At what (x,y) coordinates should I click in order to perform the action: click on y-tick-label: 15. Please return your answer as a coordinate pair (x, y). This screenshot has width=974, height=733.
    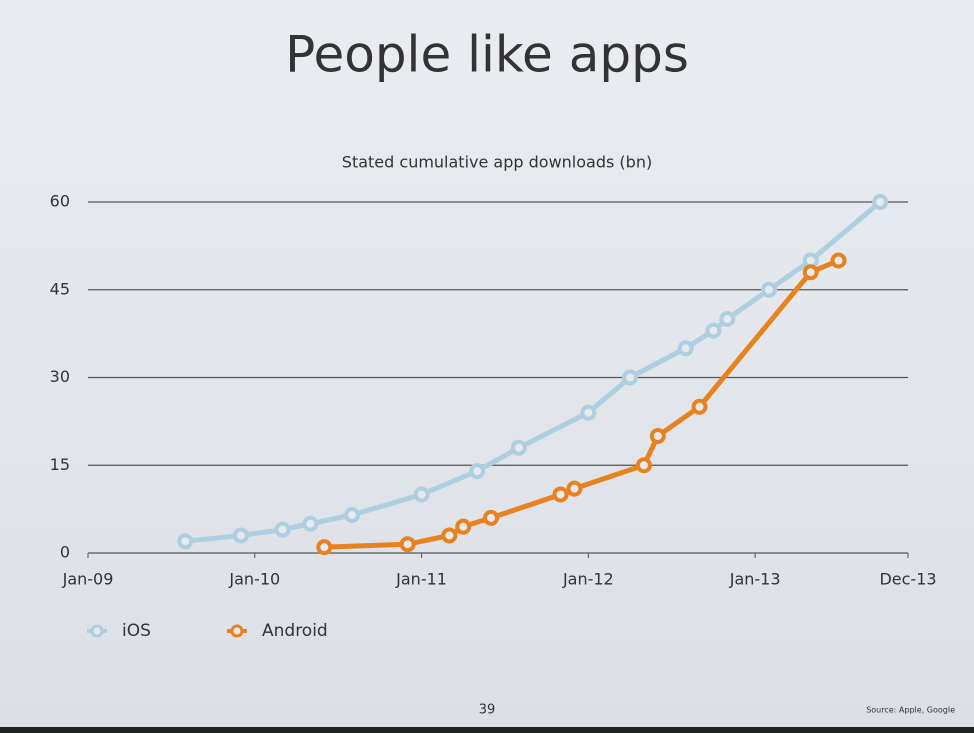
    Looking at the image, I should click on (60, 464).